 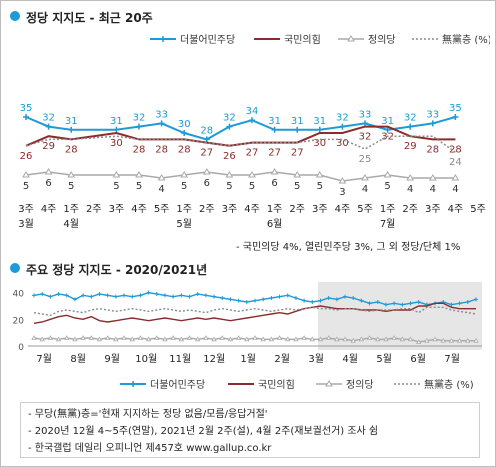 What do you see at coordinates (365, 209) in the screenshot?
I see `x-tick-label: 5주` at bounding box center [365, 209].